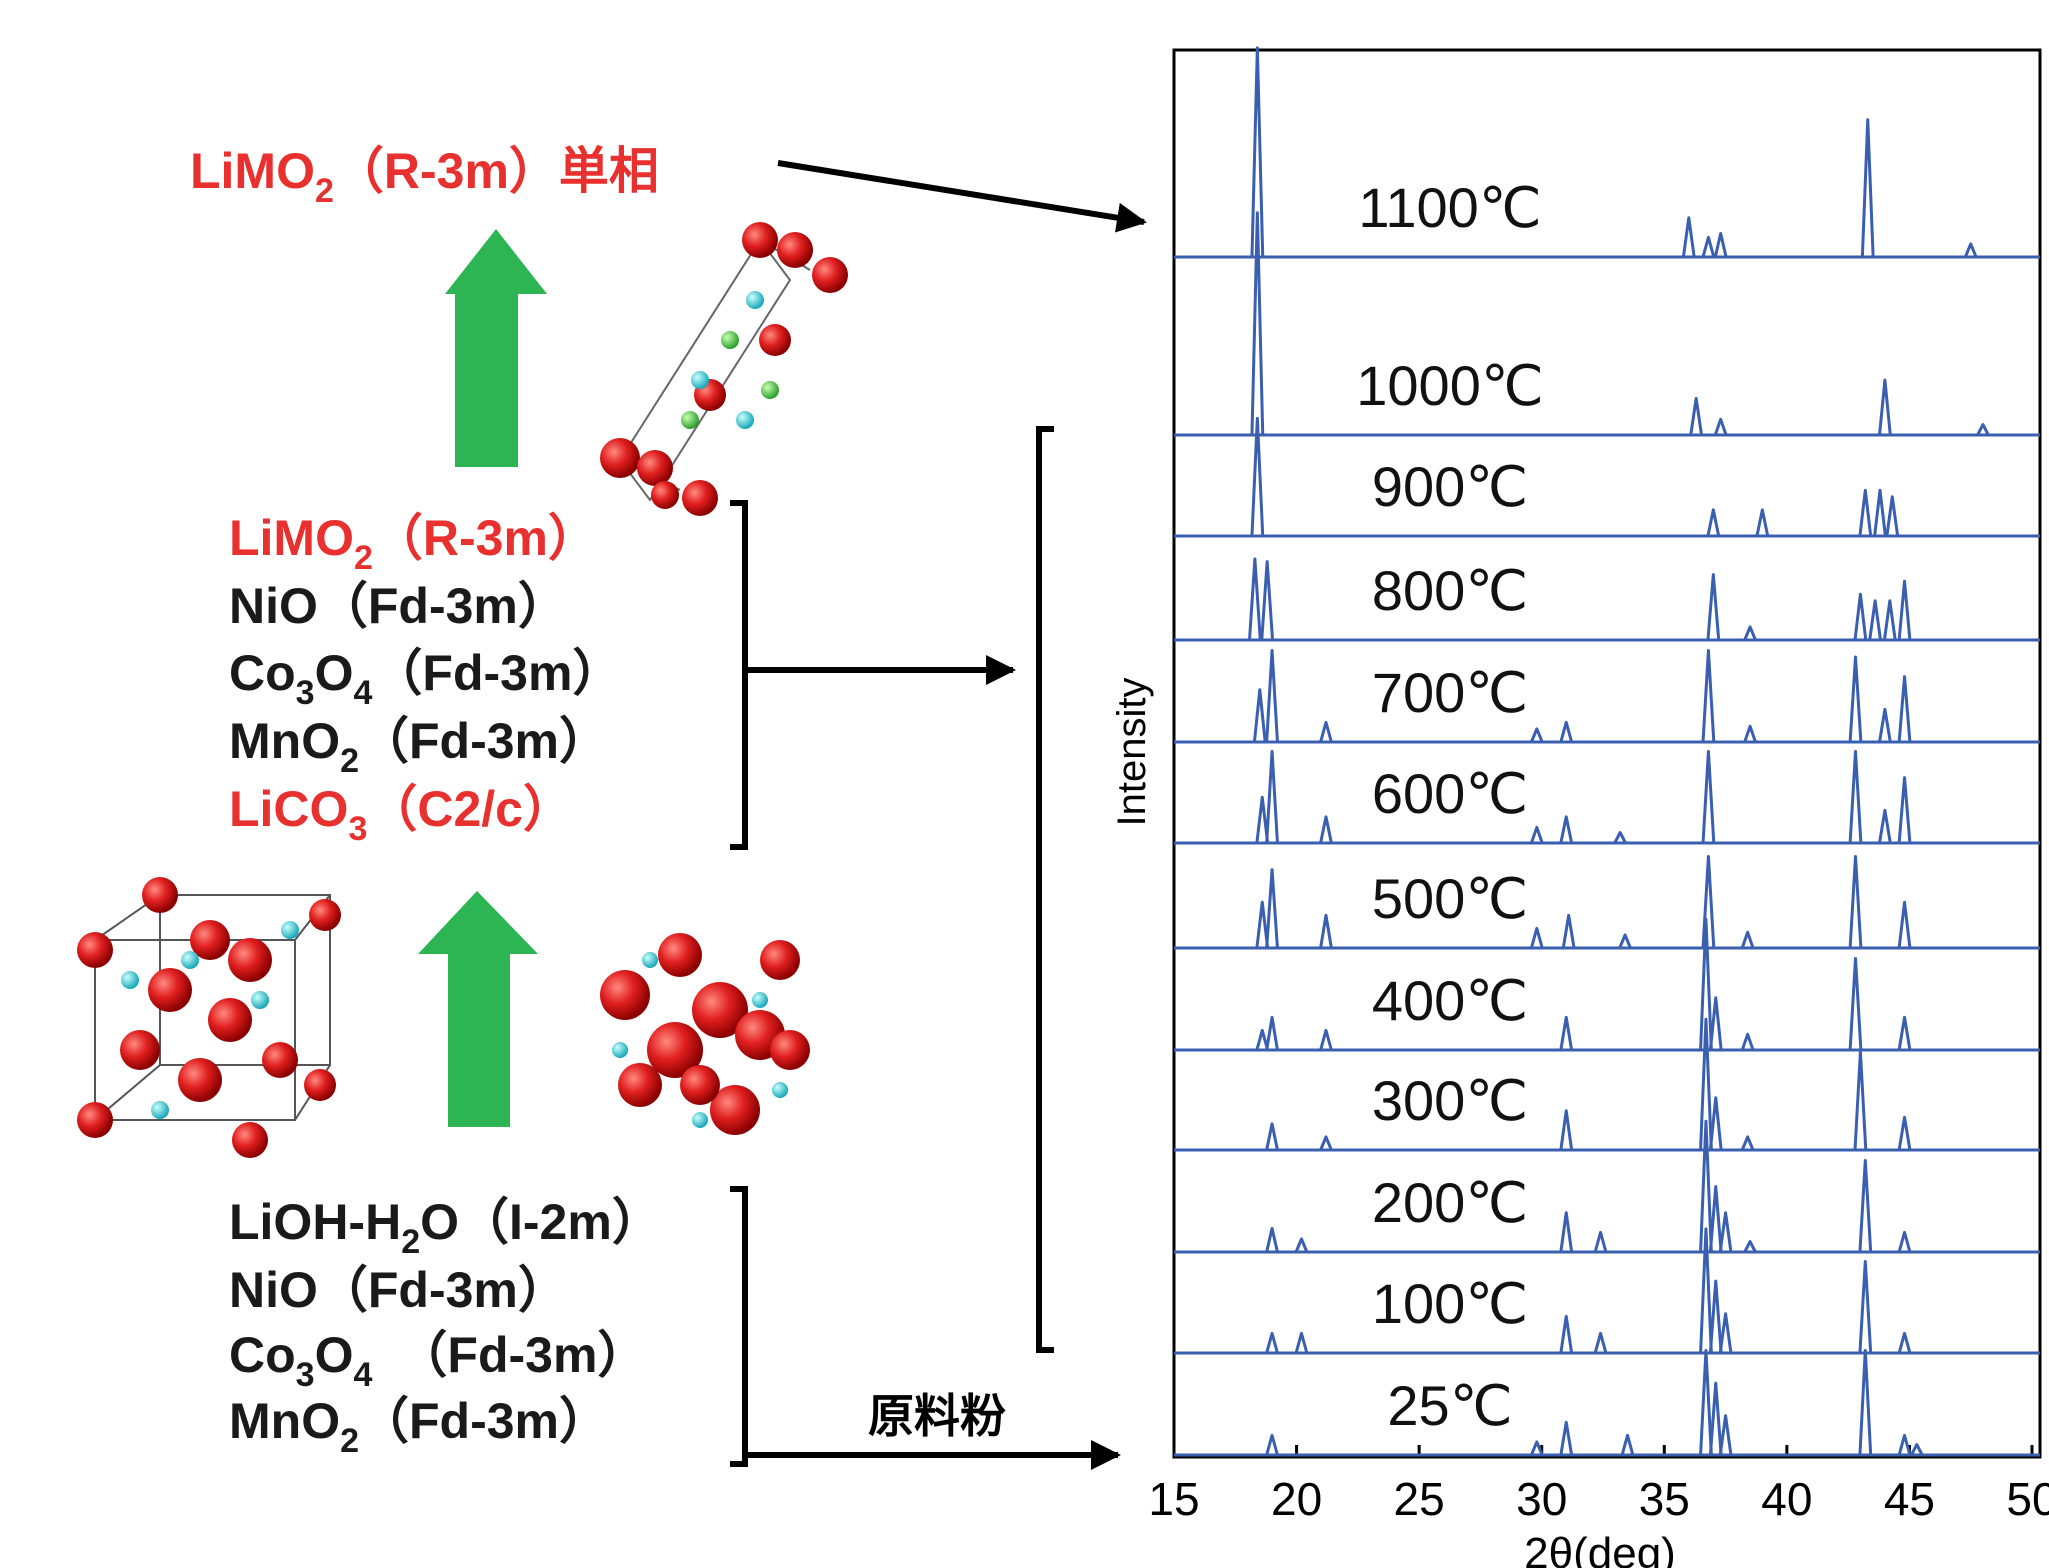 The image size is (2049, 1568). I want to click on formula-part: LiOH-H, so click(315, 1222).